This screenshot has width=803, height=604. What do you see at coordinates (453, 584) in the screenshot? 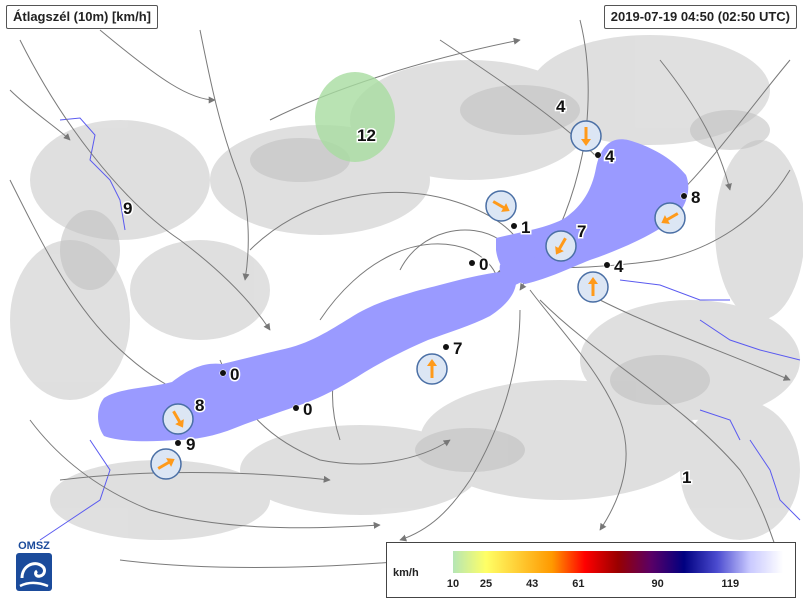
I see `legend-tick: 10` at bounding box center [453, 584].